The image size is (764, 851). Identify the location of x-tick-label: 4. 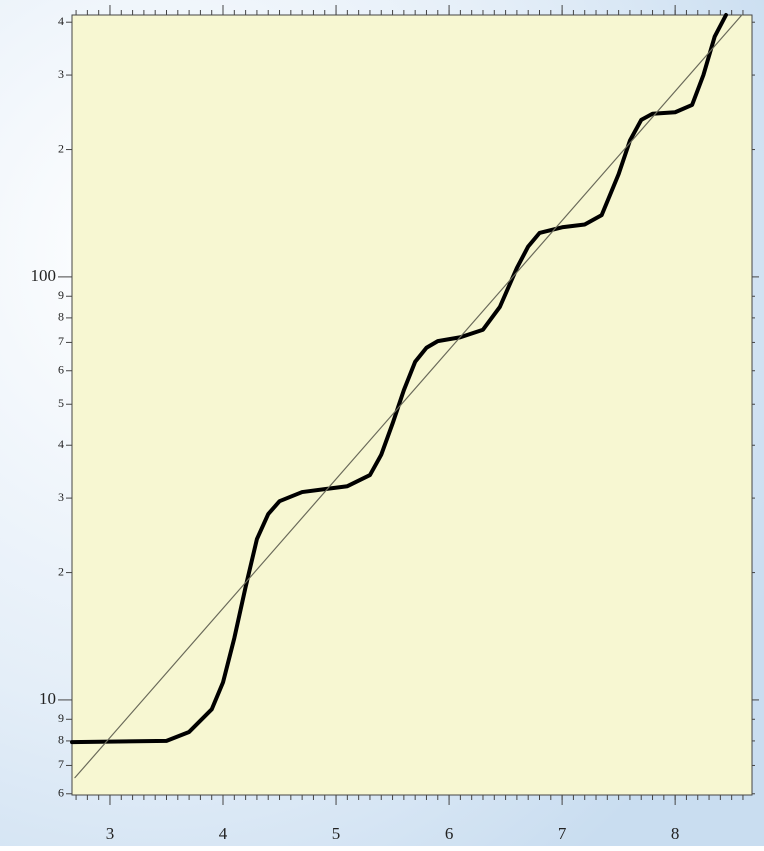
(223, 833).